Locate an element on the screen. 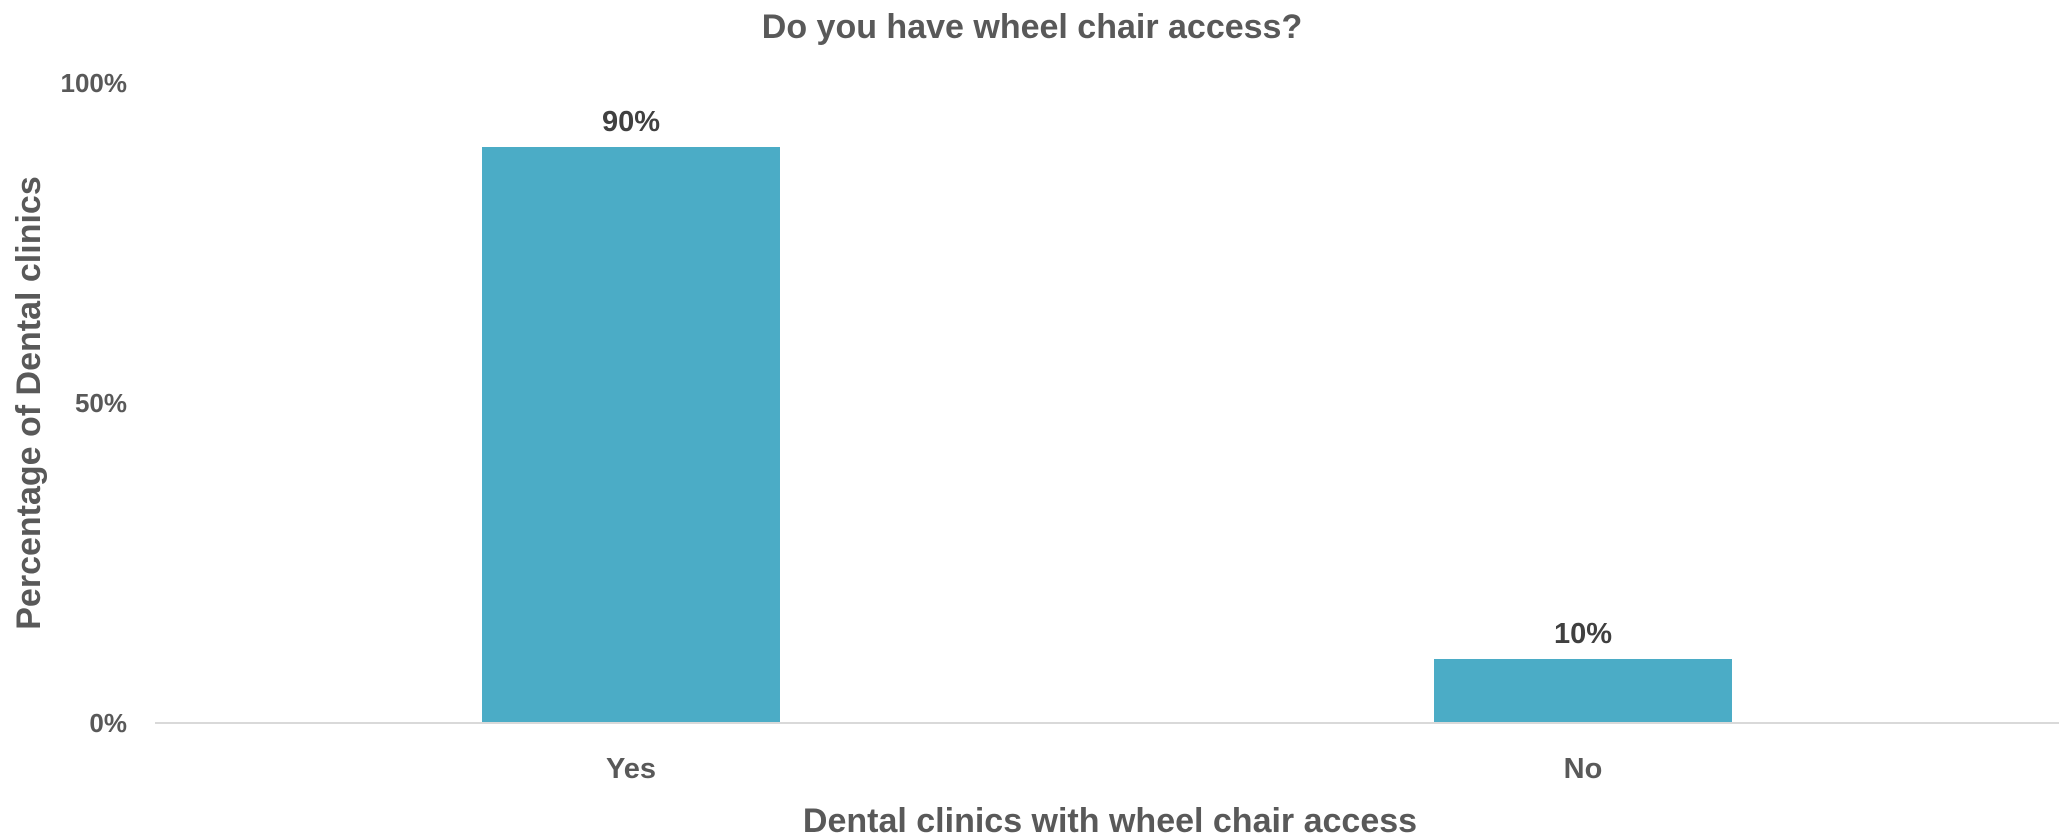 This screenshot has height=839, width=2059. x-category-label: No is located at coordinates (1583, 769).